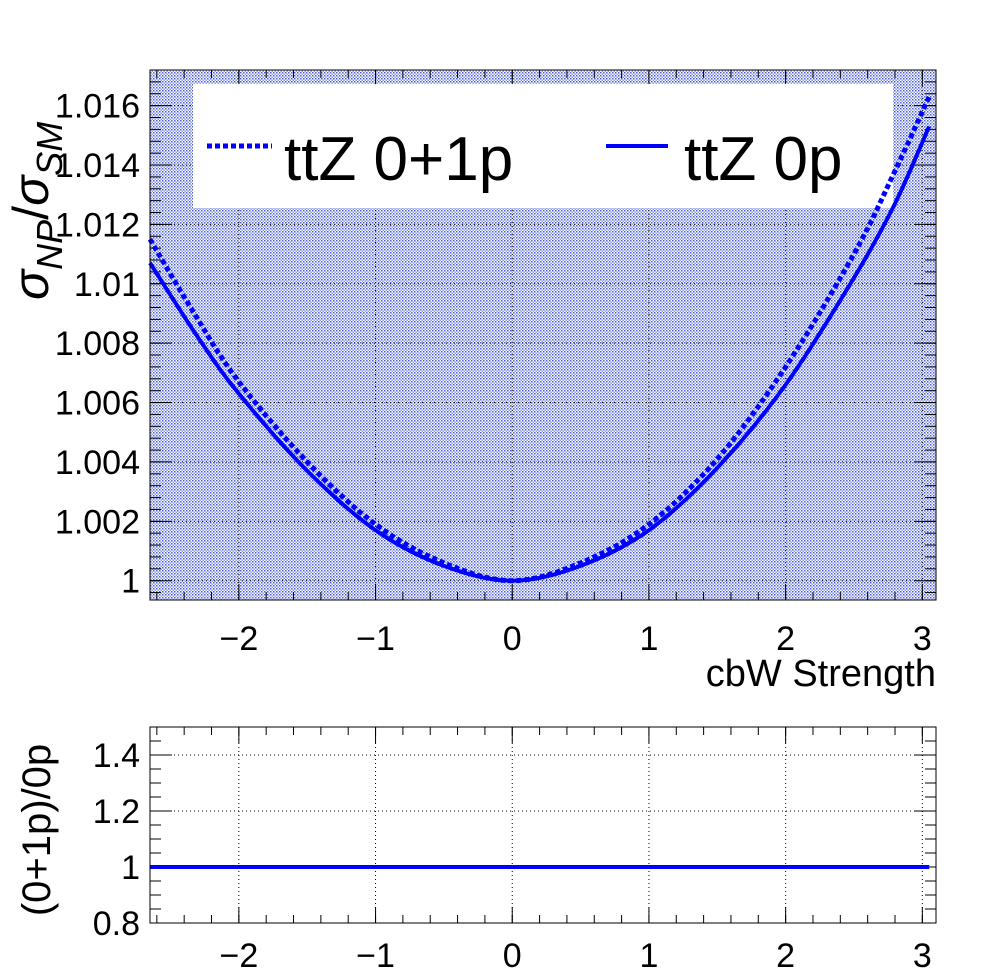 This screenshot has height=972, width=996. Describe the element at coordinates (97, 107) in the screenshot. I see `y-tick-label: 1.016` at that location.